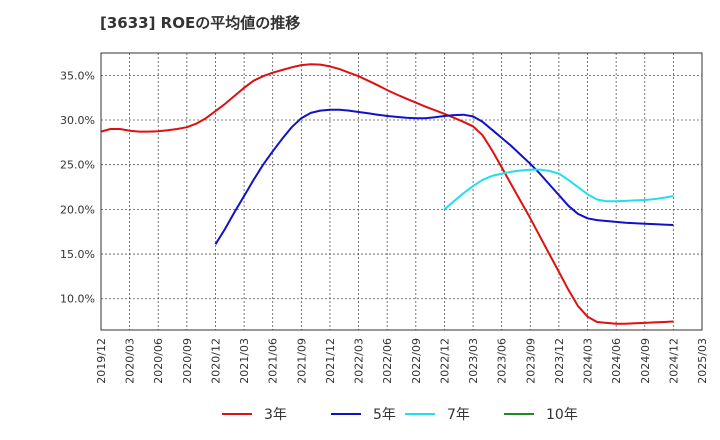 The image size is (720, 440). Describe the element at coordinates (77, 254) in the screenshot. I see `y-tick-label: 15.0%` at that location.